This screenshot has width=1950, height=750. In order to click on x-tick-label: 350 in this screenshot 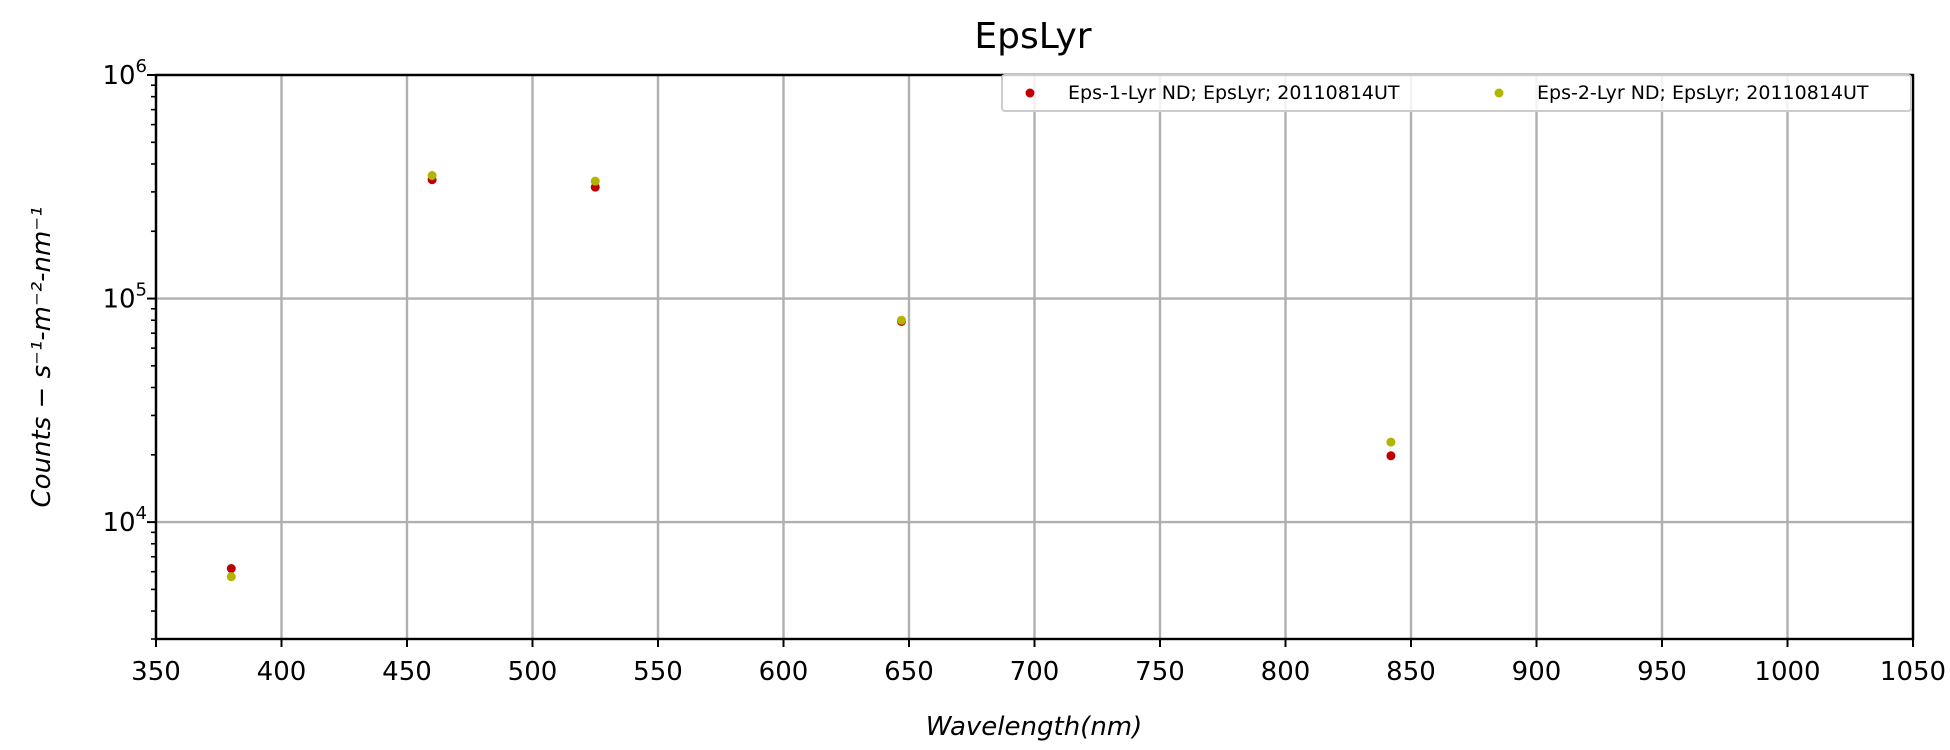, I will do `click(156, 672)`.